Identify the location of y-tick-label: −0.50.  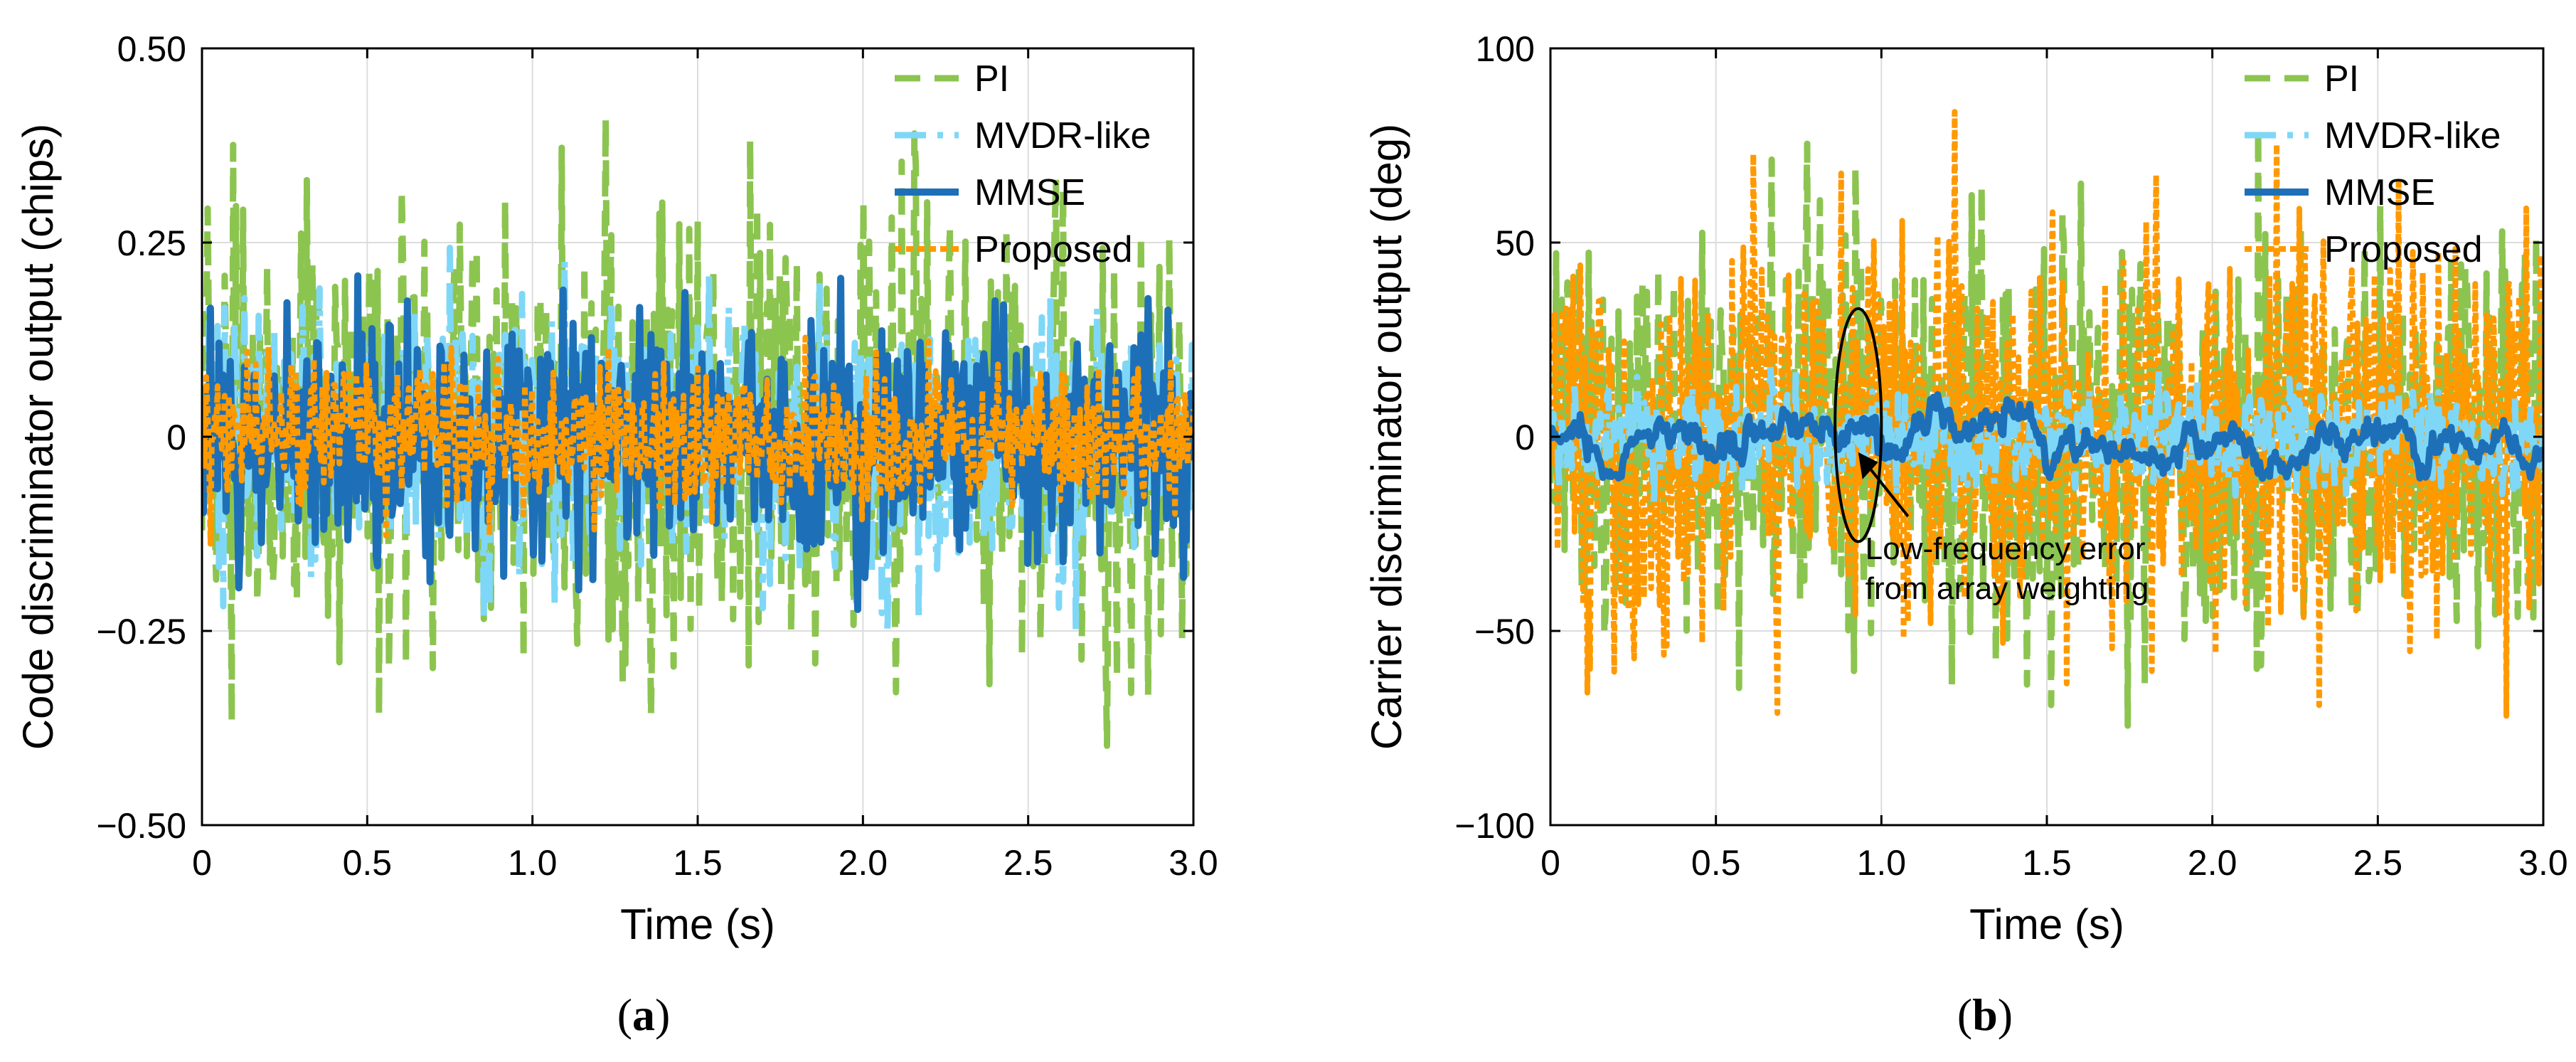
(141, 826).